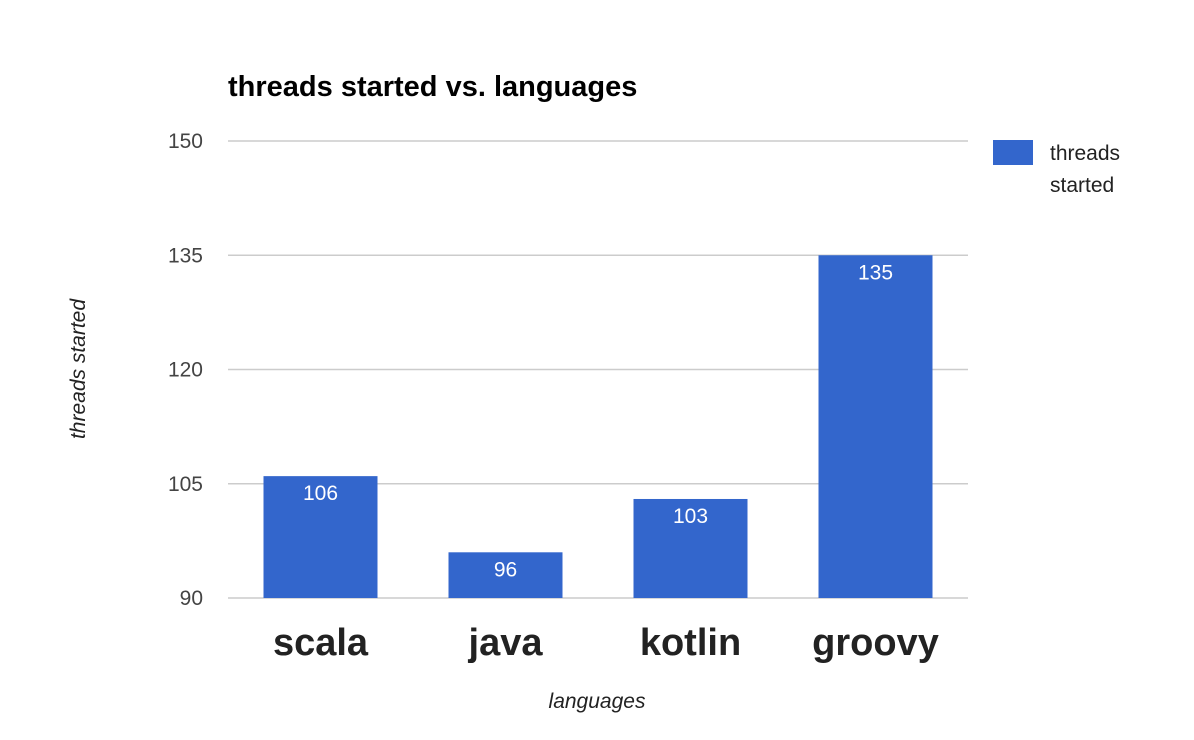 Image resolution: width=1194 pixels, height=740 pixels. Describe the element at coordinates (320, 493) in the screenshot. I see `data-label-scala: 106` at that location.